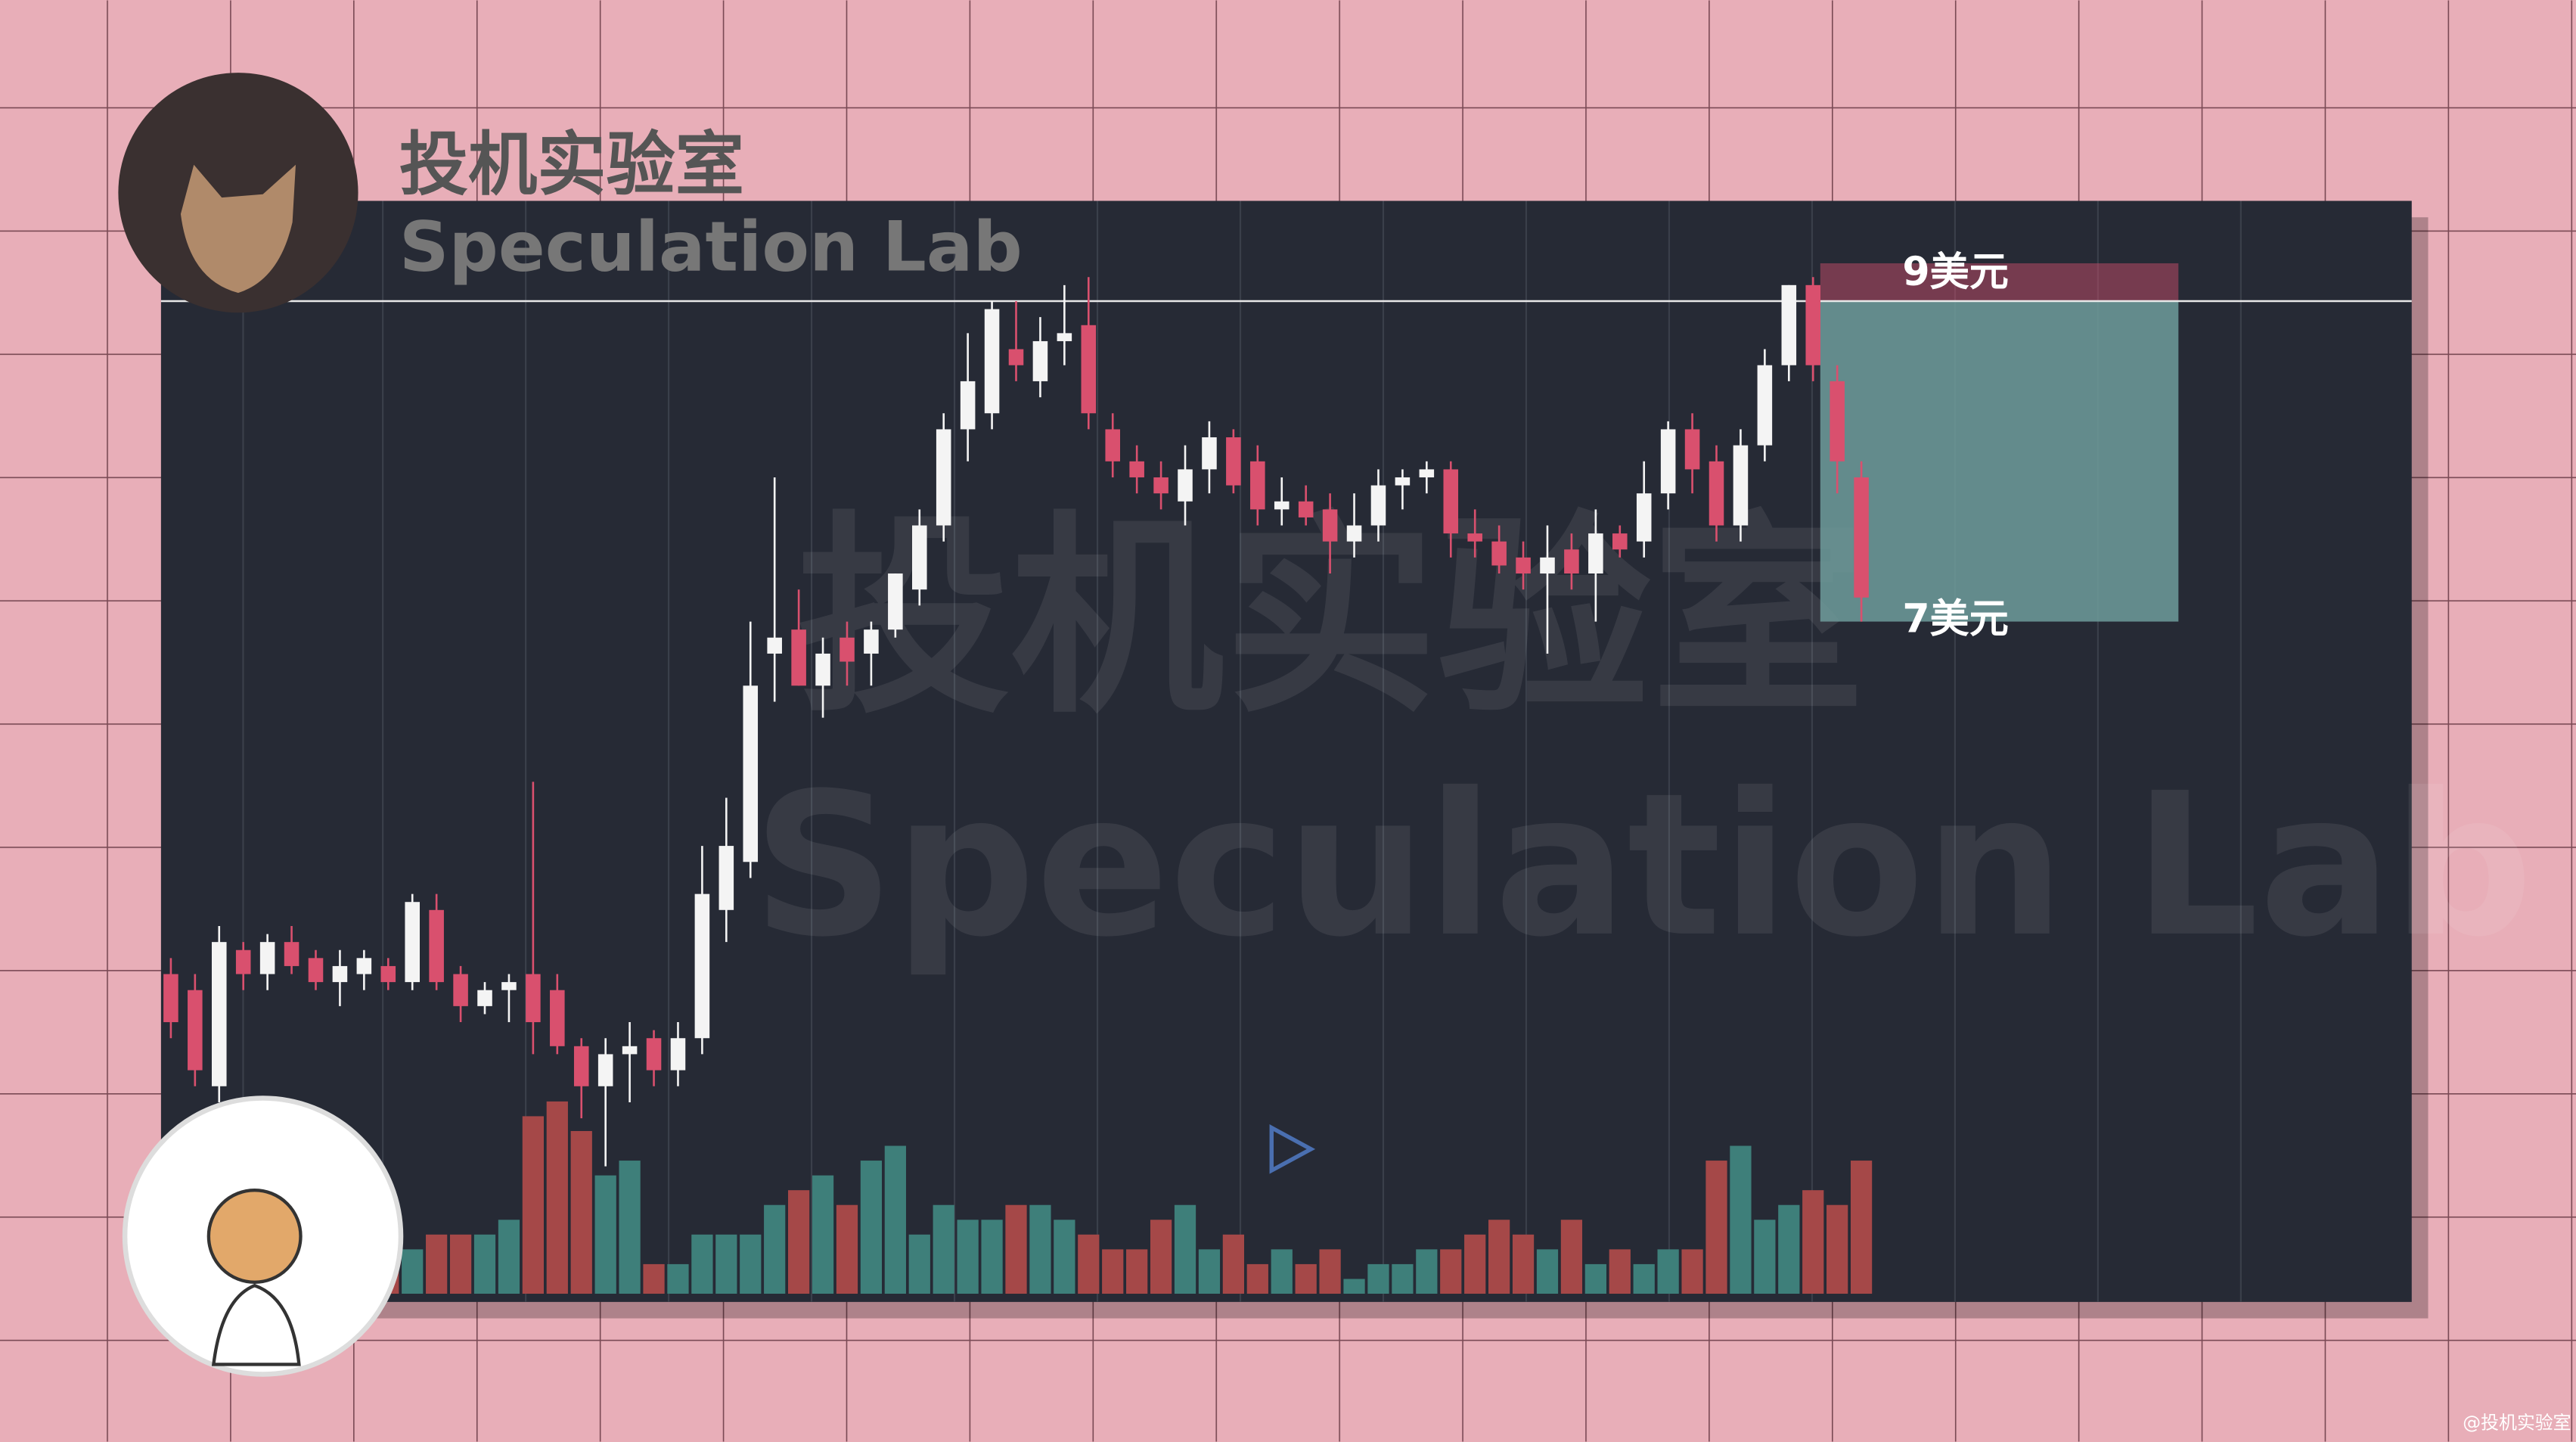 The width and height of the screenshot is (2576, 1442). I want to click on brand-title: 投机实验室, so click(571, 165).